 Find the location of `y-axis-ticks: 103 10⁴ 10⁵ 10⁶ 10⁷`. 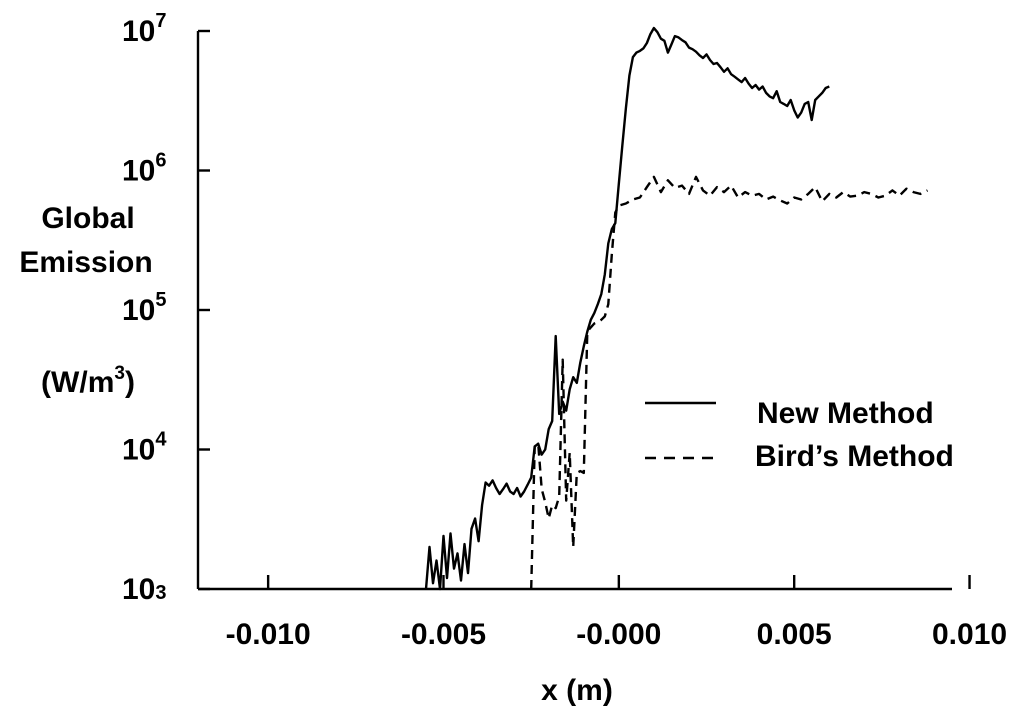

y-axis-ticks: 103 10⁴ 10⁵ 10⁶ 10⁷ is located at coordinates (166, 308).